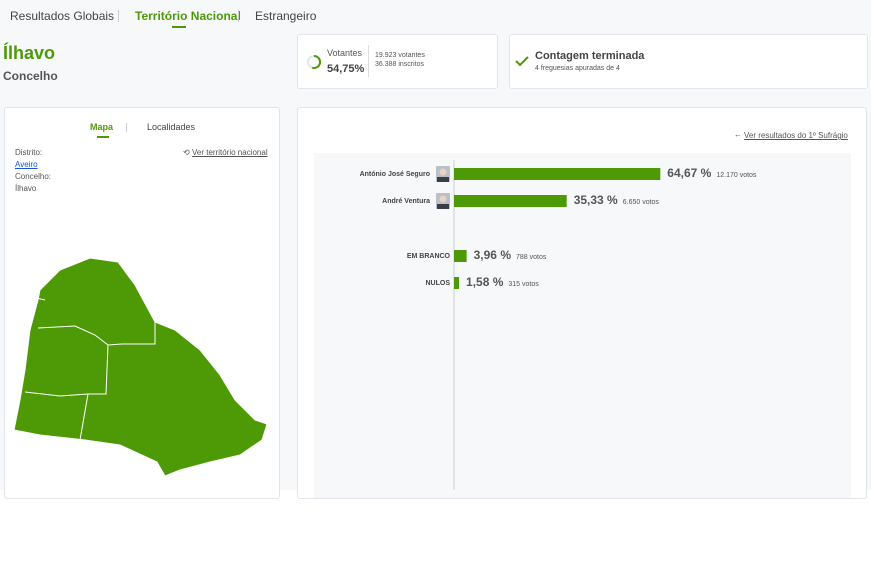 The width and height of the screenshot is (871, 575). I want to click on page-title: Ílhavo, so click(29, 53).